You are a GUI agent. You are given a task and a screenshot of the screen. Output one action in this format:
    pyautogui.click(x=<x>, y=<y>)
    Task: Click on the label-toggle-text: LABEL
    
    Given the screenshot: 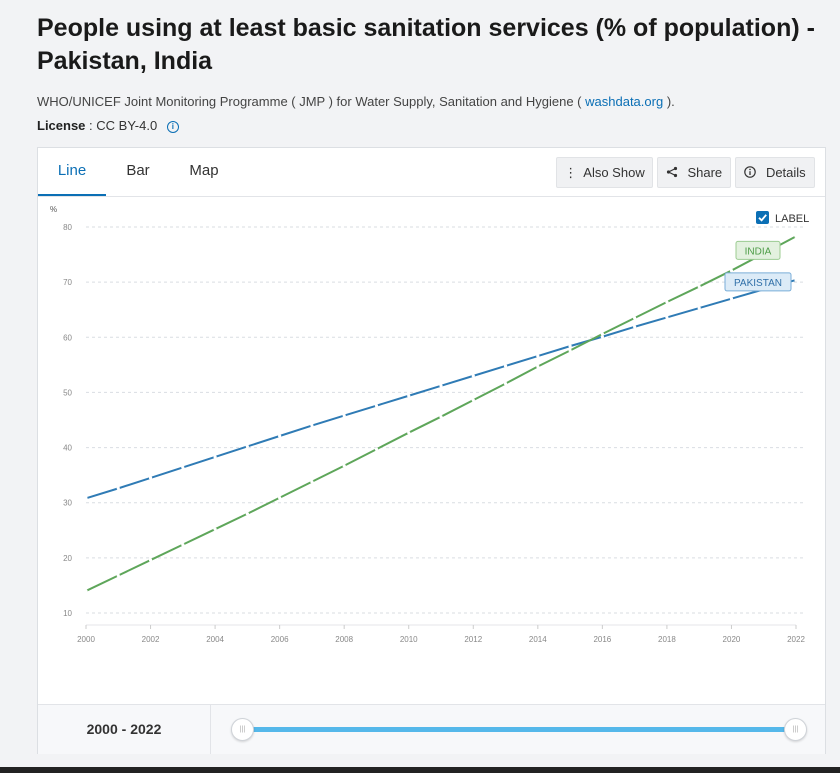 What is the action you would take?
    pyautogui.click(x=792, y=219)
    